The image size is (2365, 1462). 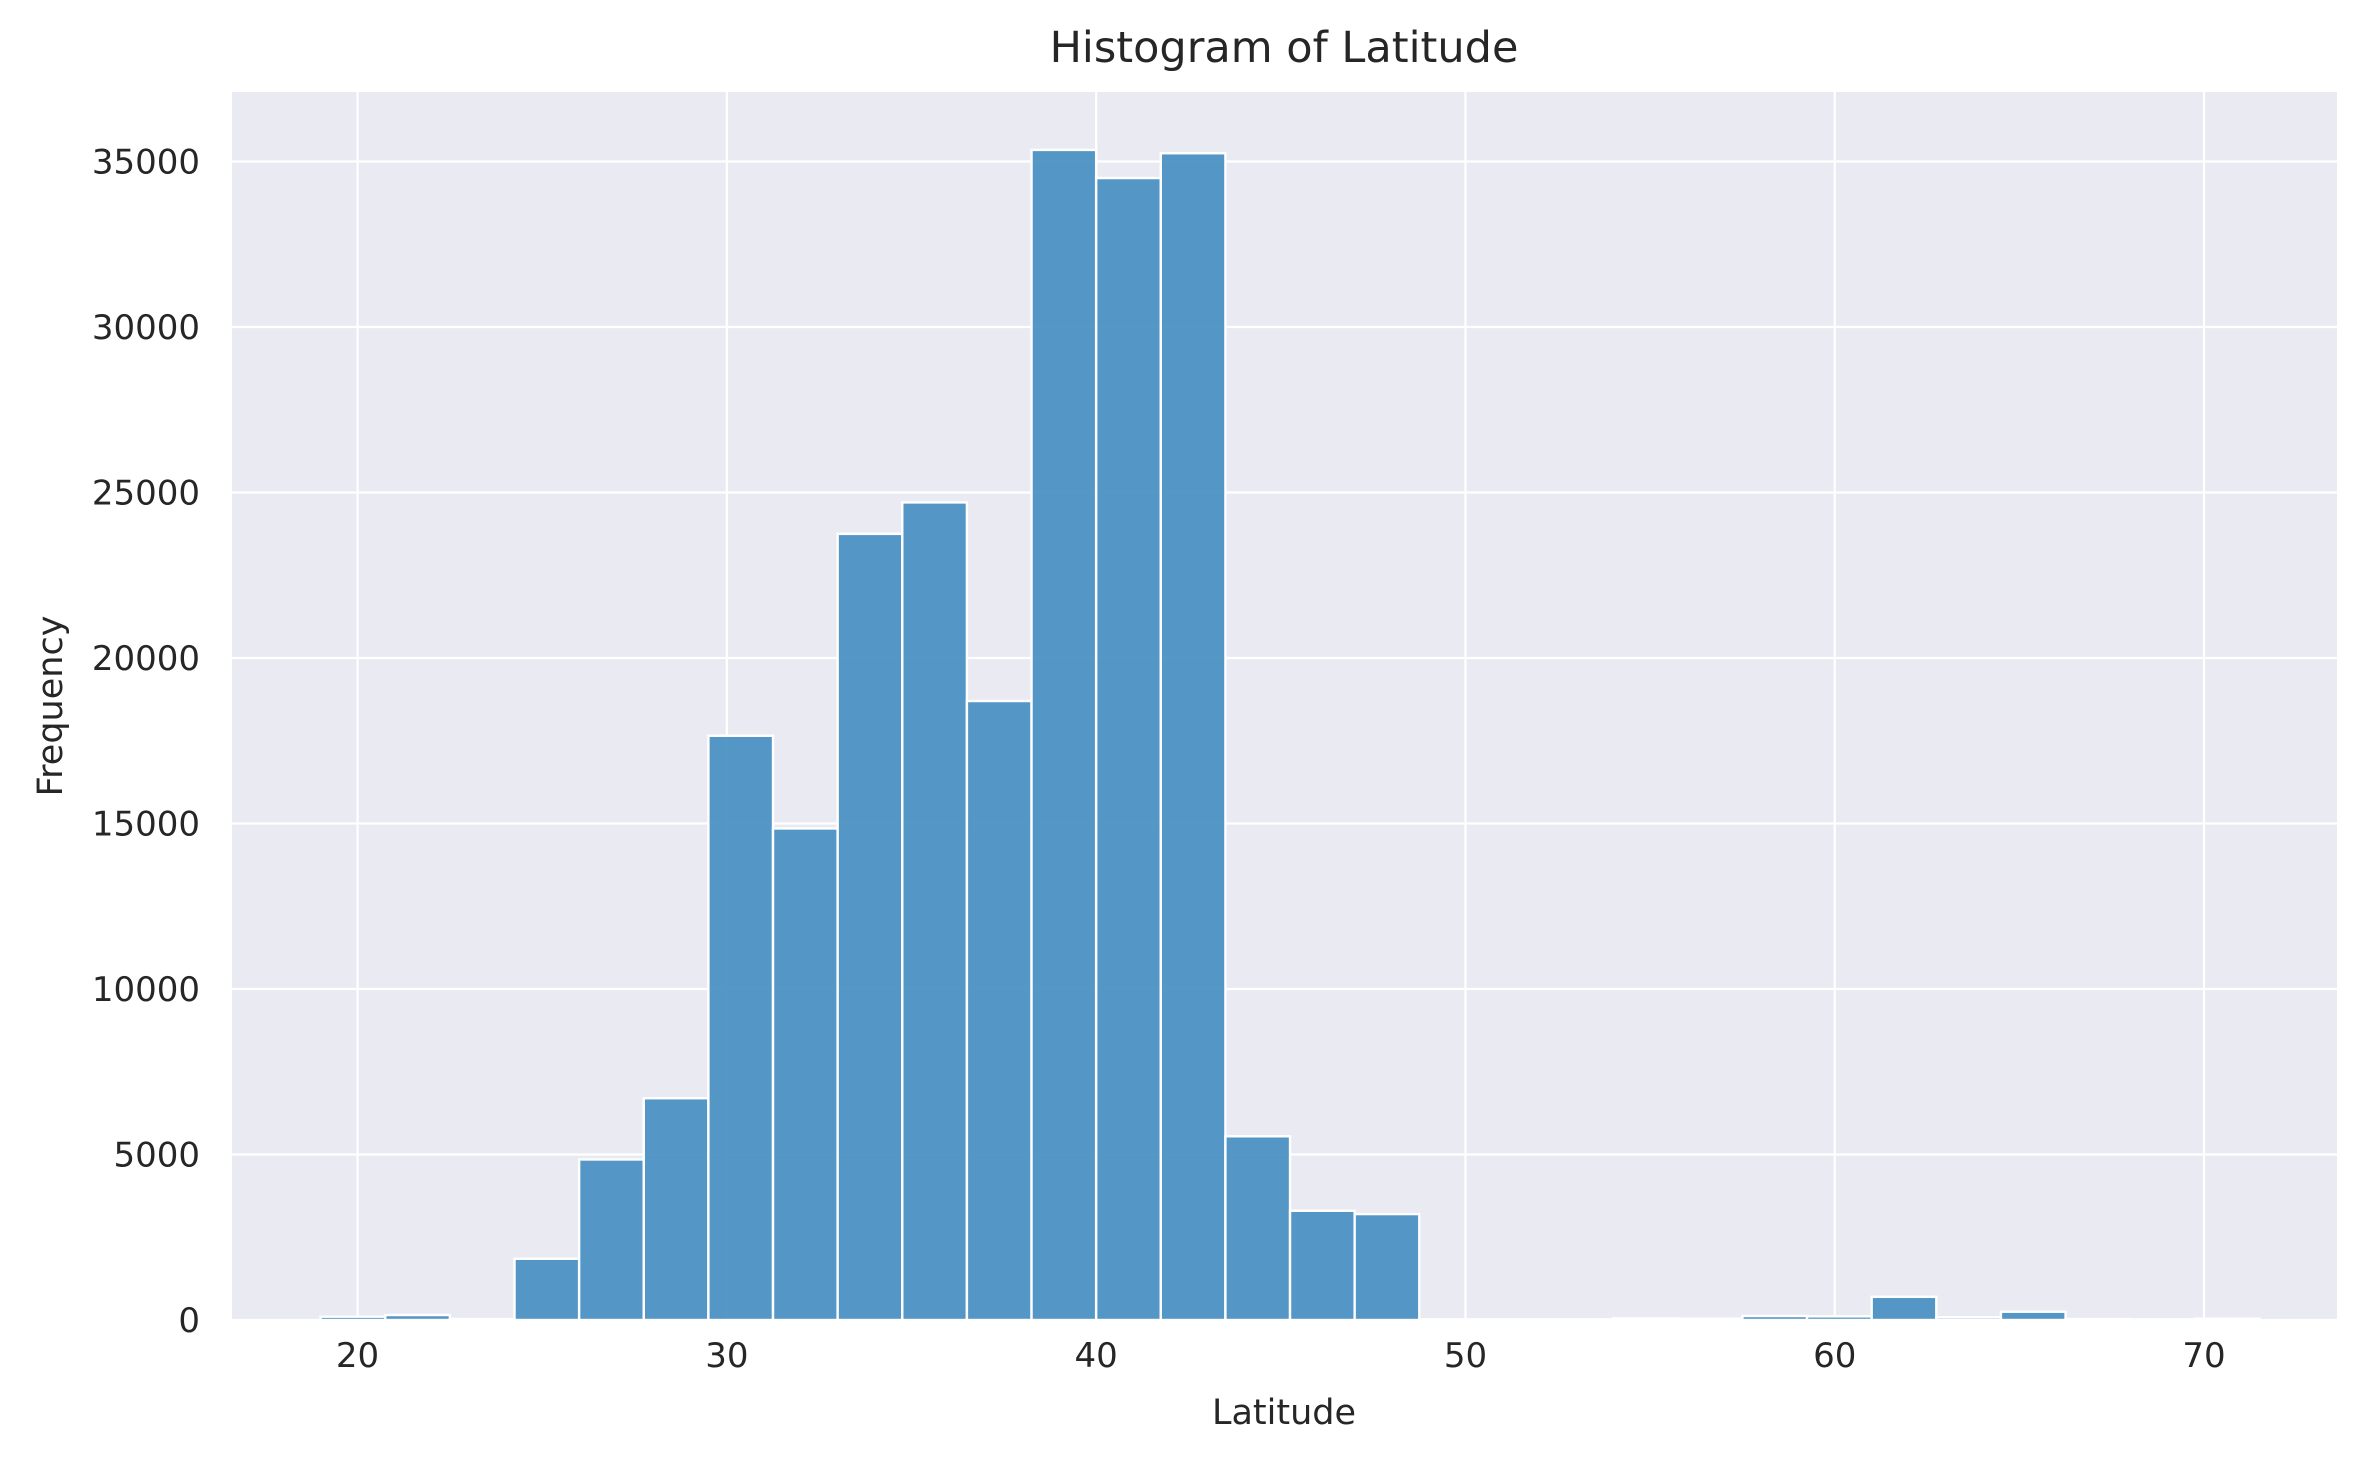 I want to click on x-tick-labels: 20 30 40 50 60 70, so click(x=1281, y=1356).